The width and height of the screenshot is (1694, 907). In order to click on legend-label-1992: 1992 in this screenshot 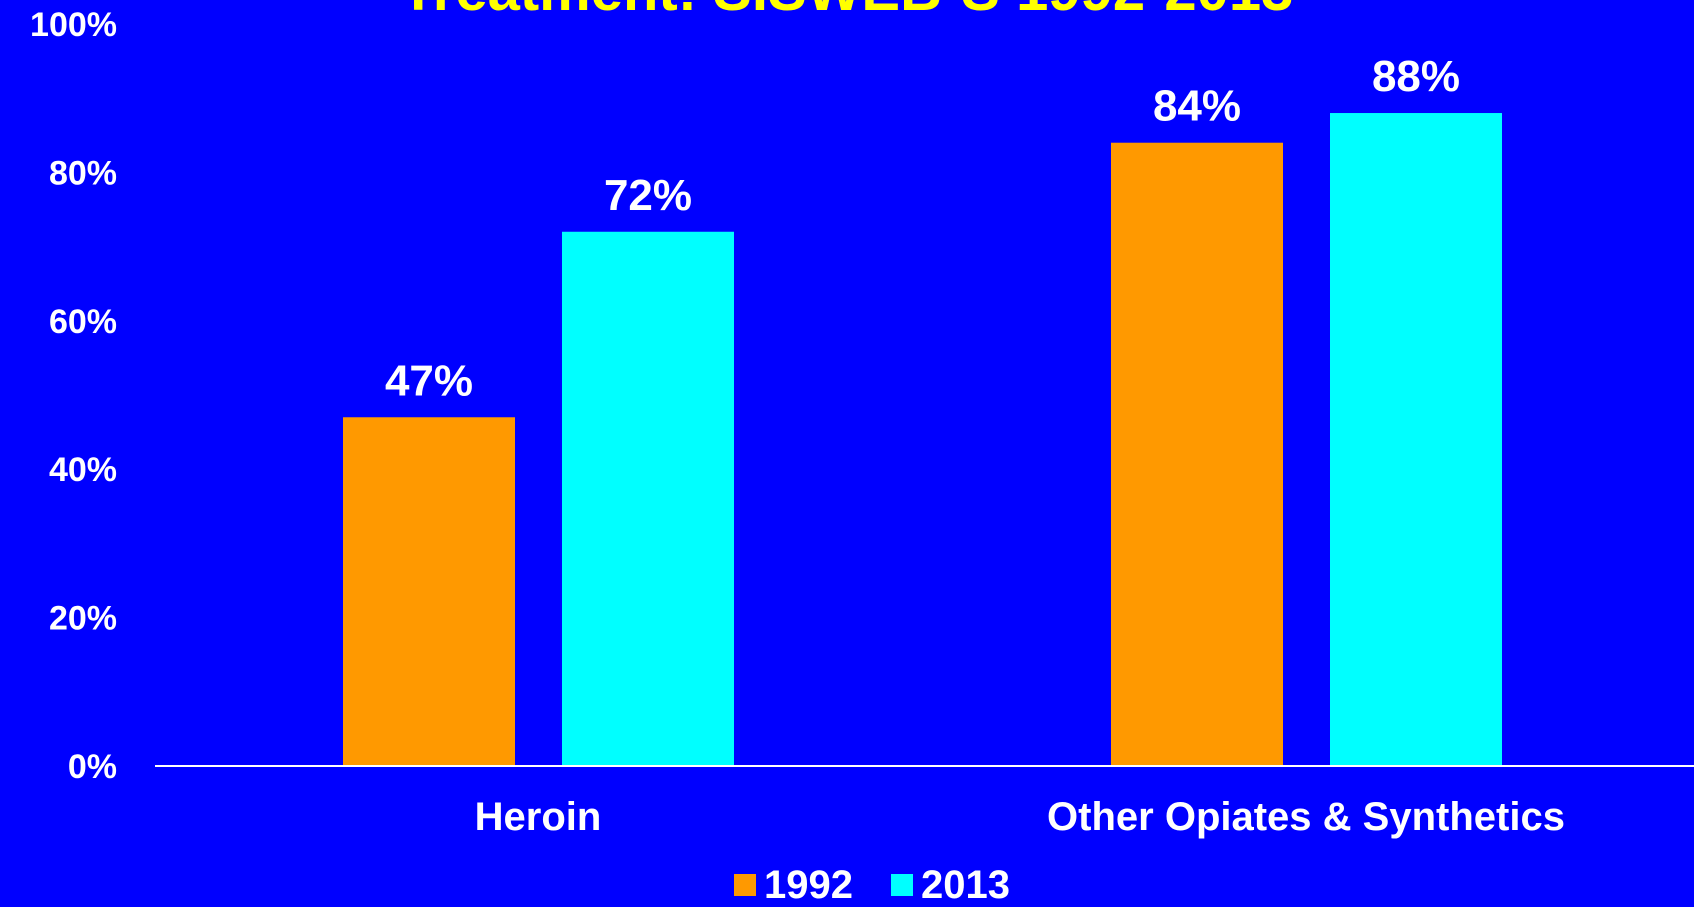, I will do `click(808, 885)`.